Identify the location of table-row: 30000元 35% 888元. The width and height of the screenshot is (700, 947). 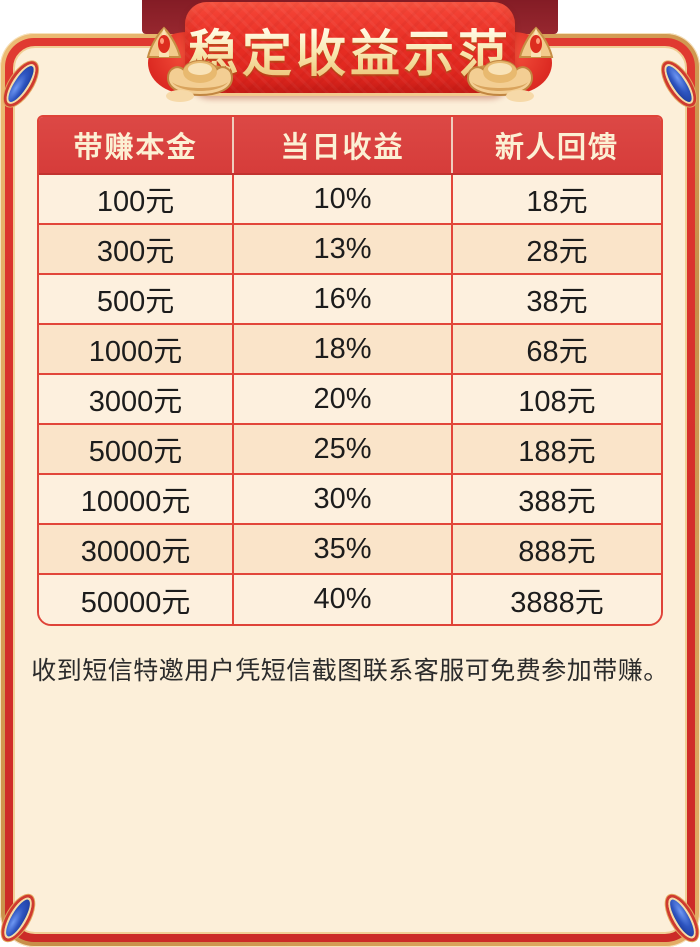
(350, 549).